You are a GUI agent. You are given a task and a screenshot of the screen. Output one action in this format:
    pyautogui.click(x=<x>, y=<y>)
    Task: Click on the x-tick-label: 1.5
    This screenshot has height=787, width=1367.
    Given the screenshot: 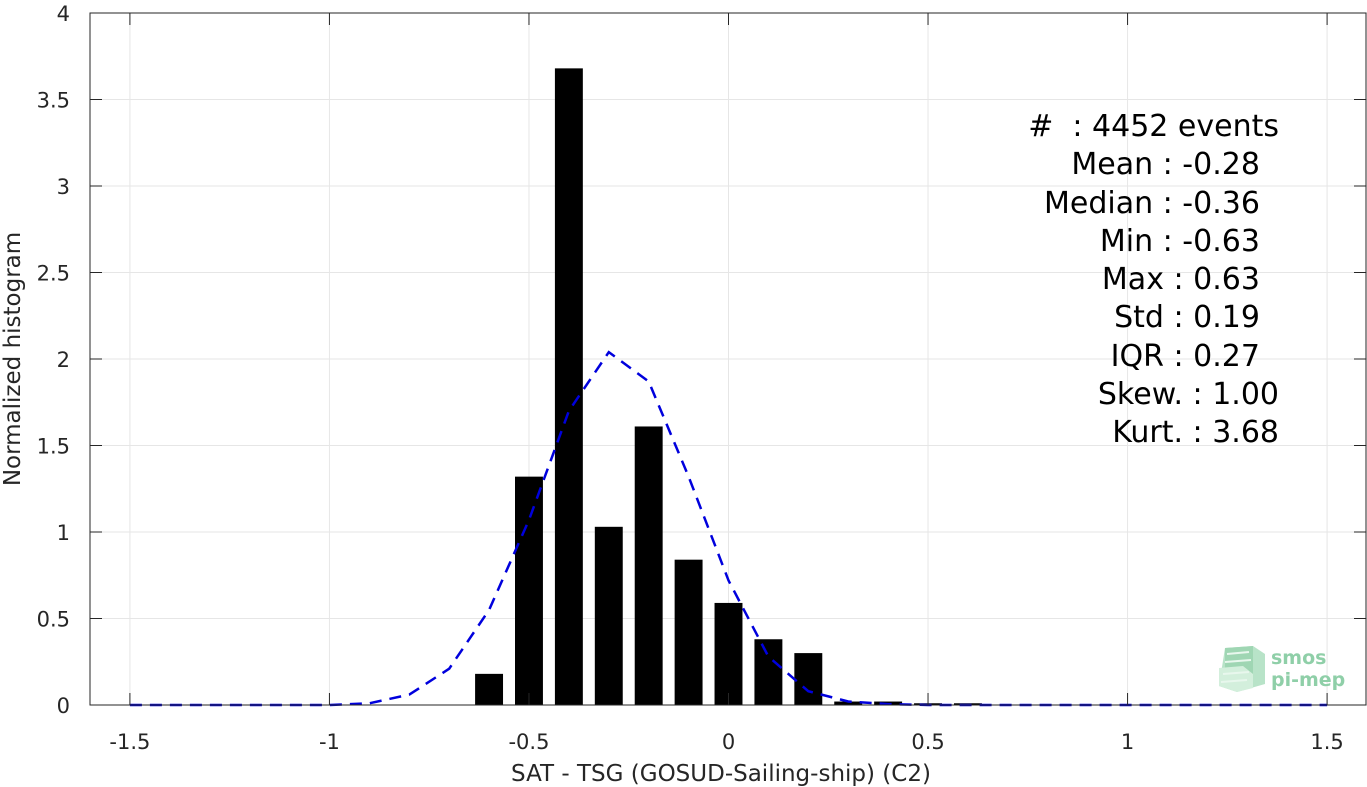 What is the action you would take?
    pyautogui.click(x=1326, y=742)
    